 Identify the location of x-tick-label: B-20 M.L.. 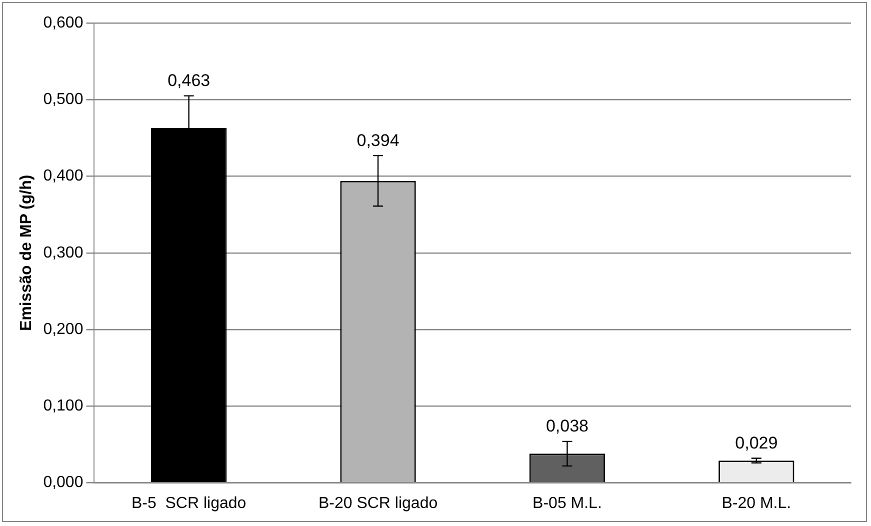
(757, 503).